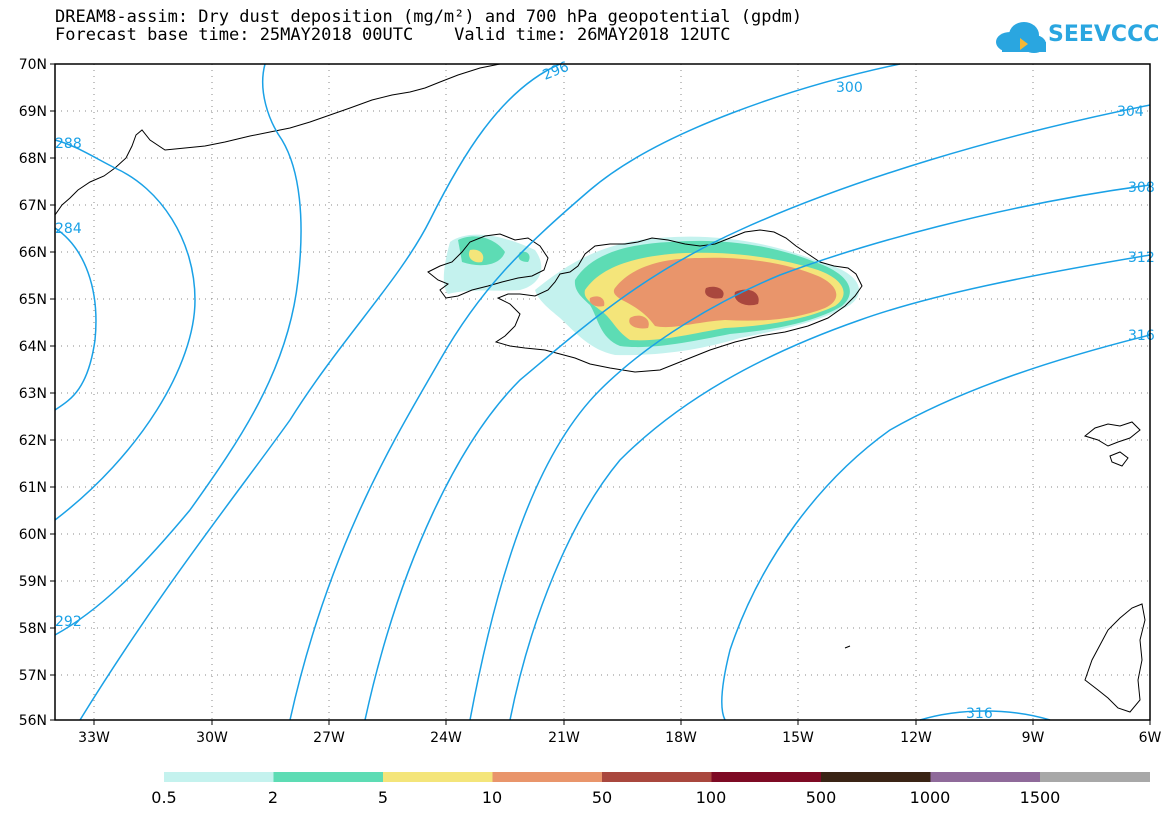 The image size is (1175, 815). I want to click on colorbar-label: 2, so click(273, 797).